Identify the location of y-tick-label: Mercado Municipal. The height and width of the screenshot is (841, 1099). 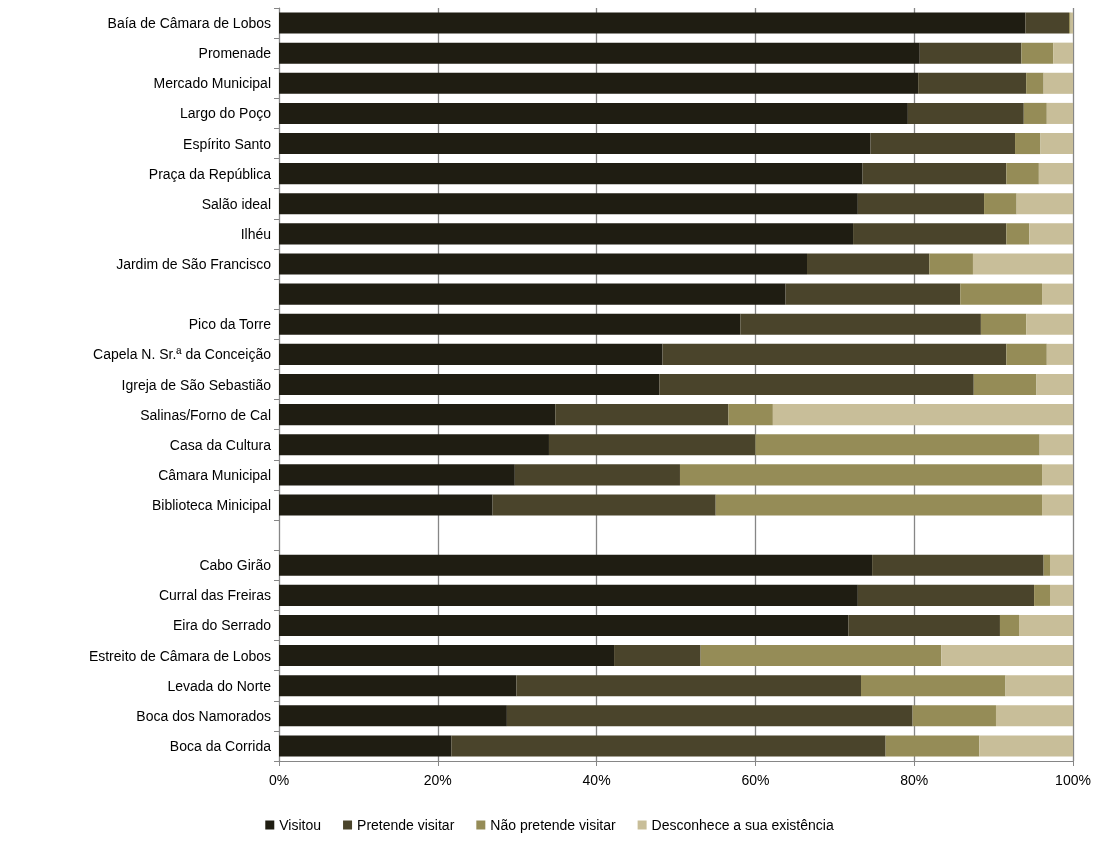
(212, 83).